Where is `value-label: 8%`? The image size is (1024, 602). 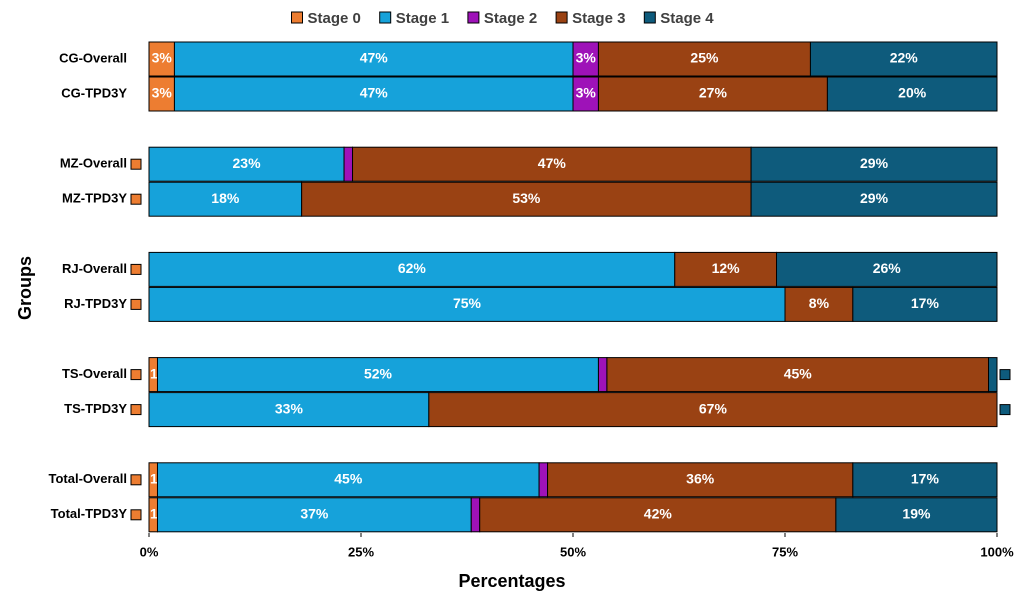 value-label: 8% is located at coordinates (819, 303).